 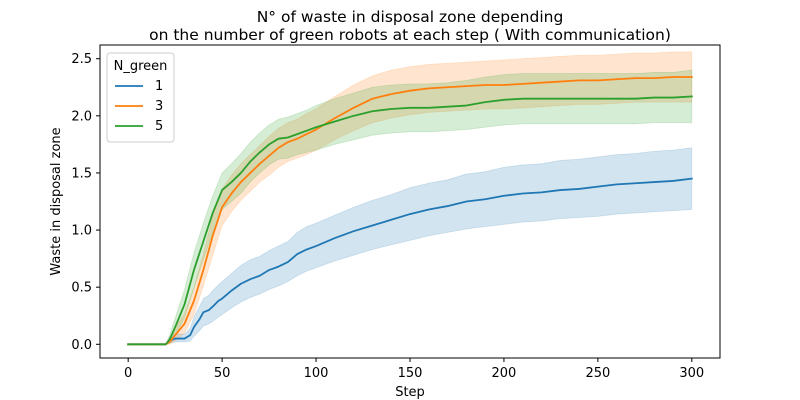 I want to click on y-tick-label: 2.5, so click(x=81, y=59).